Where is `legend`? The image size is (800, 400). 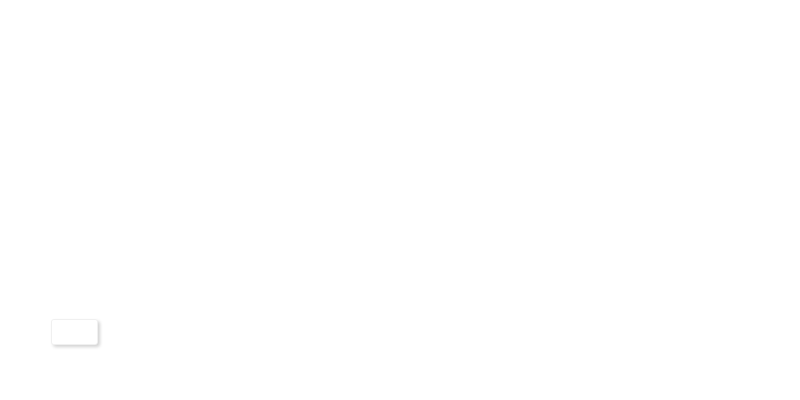
legend is located at coordinates (74, 332).